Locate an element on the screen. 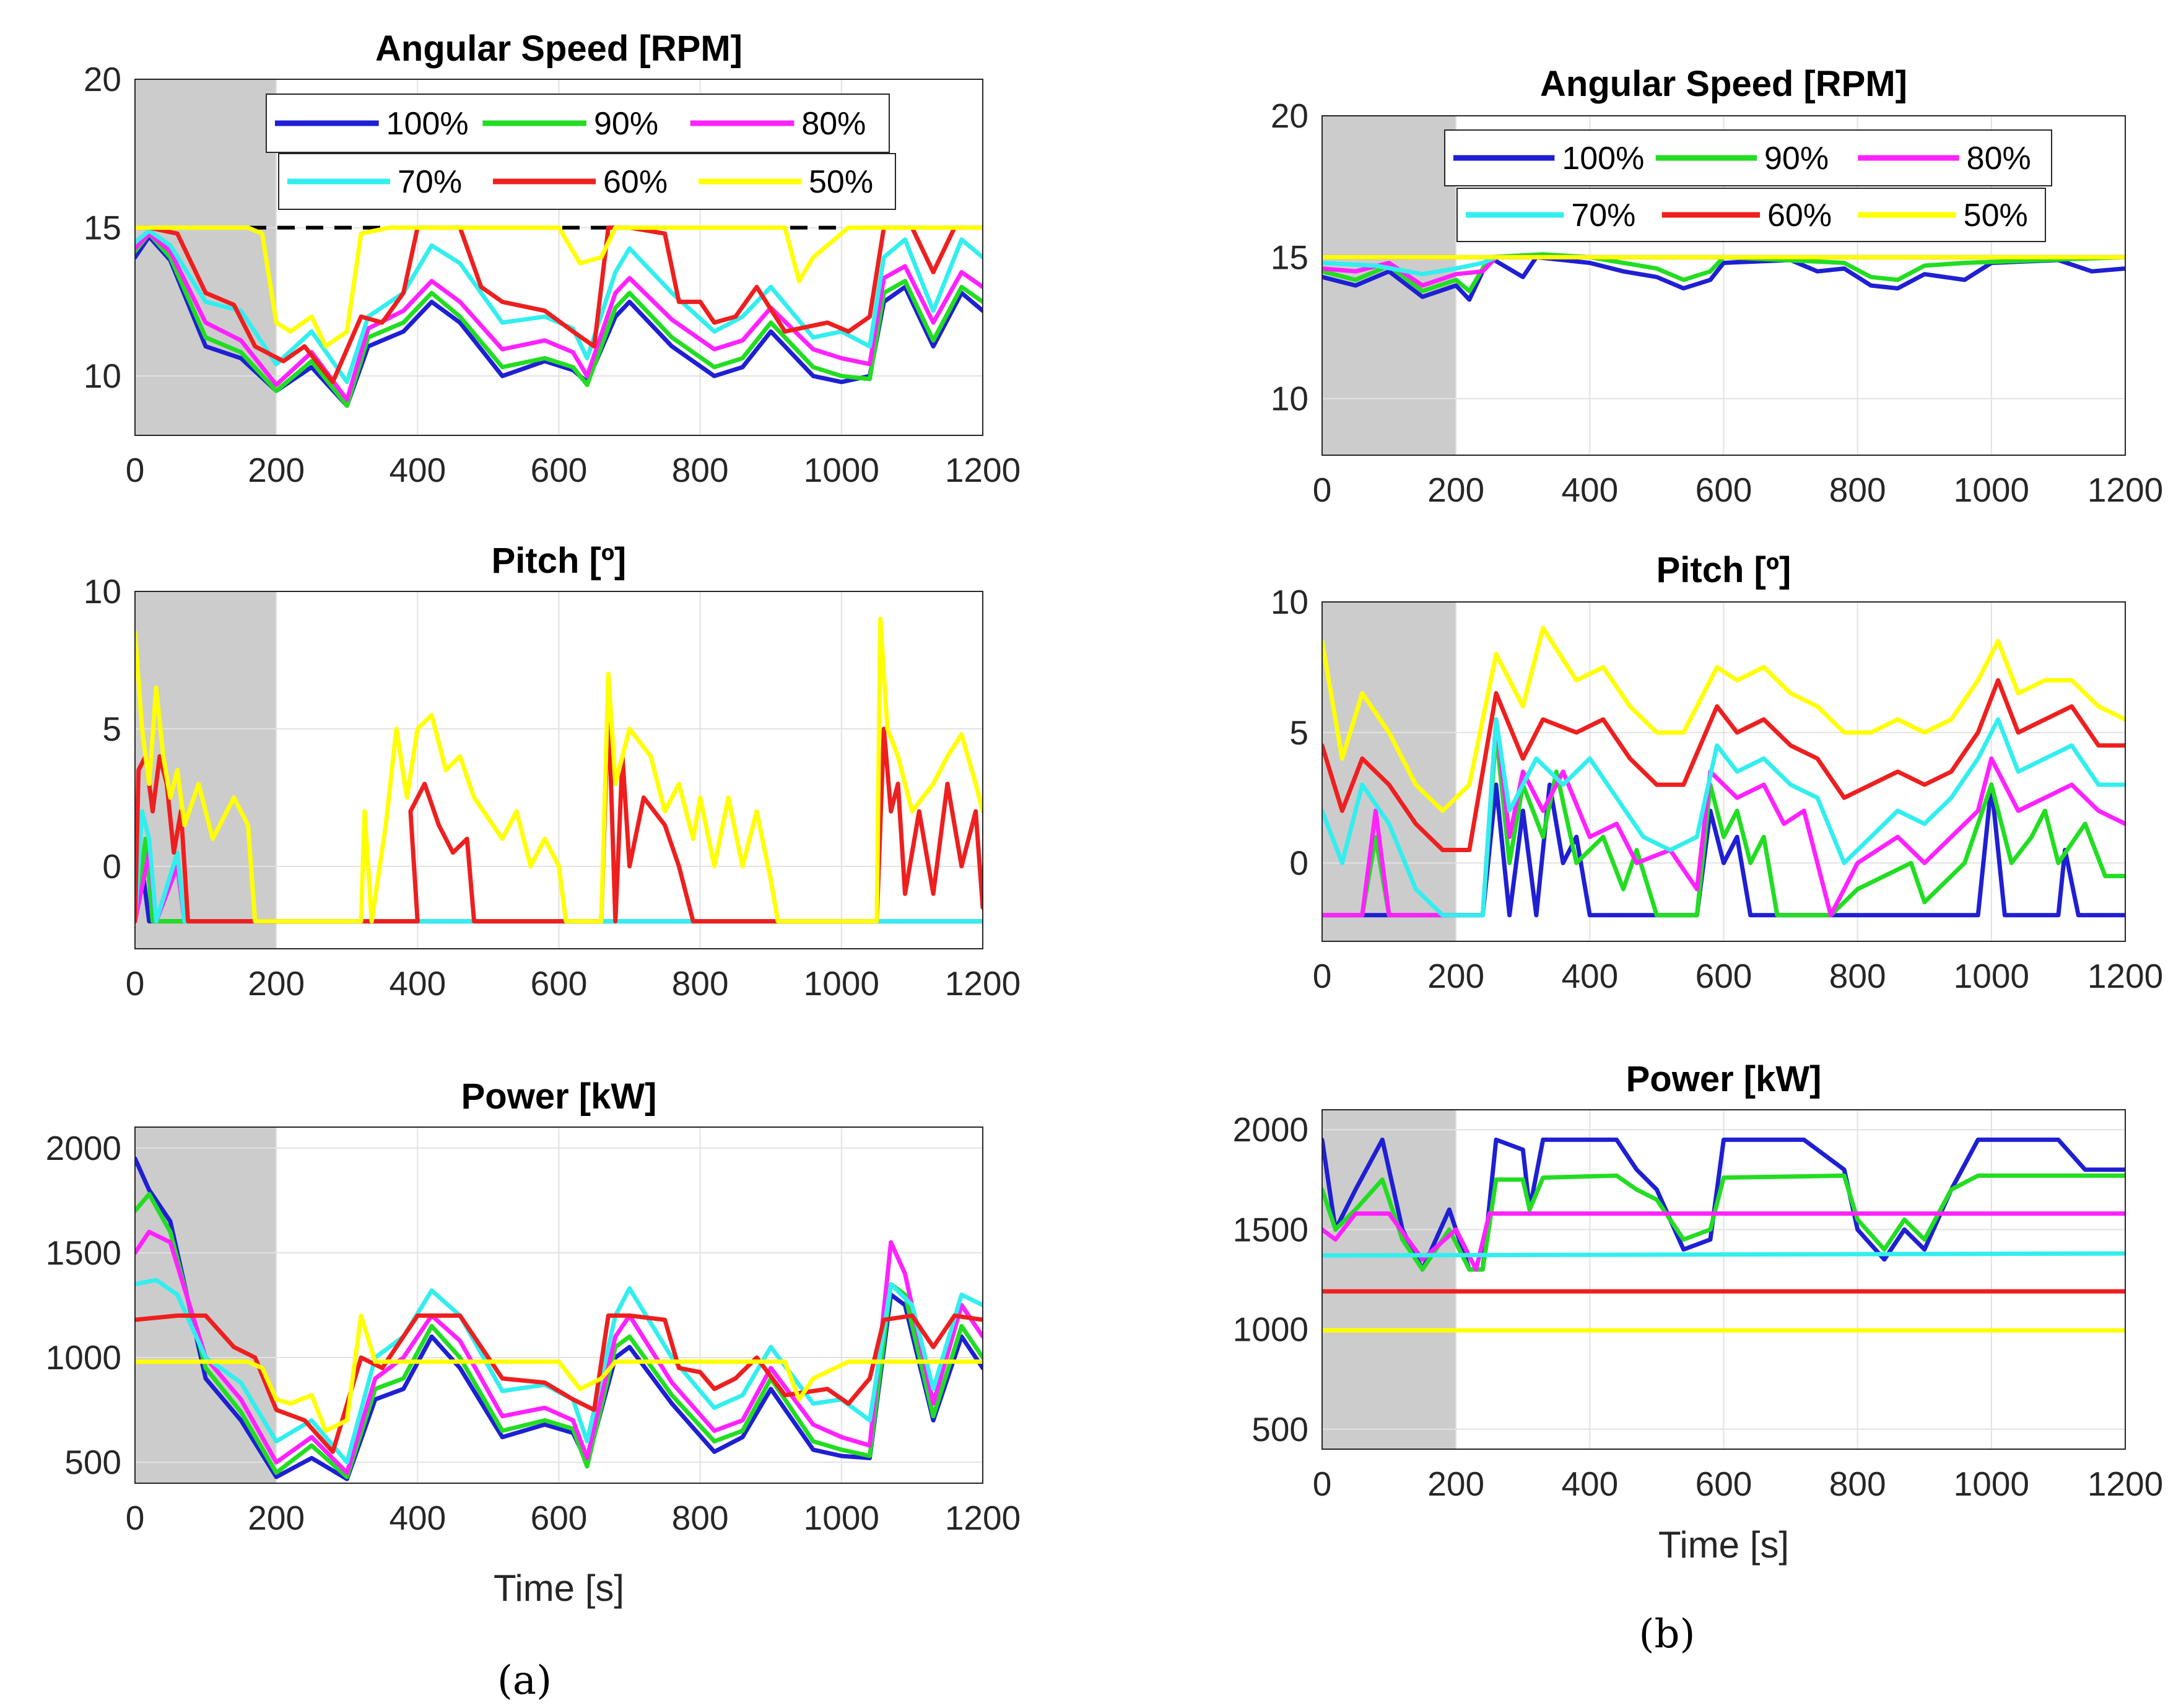 The height and width of the screenshot is (1708, 2181). a-pitch-chart: 0 200 400 600 800 1000 1200 0 5 10 Pitch [º] is located at coordinates (552, 772).